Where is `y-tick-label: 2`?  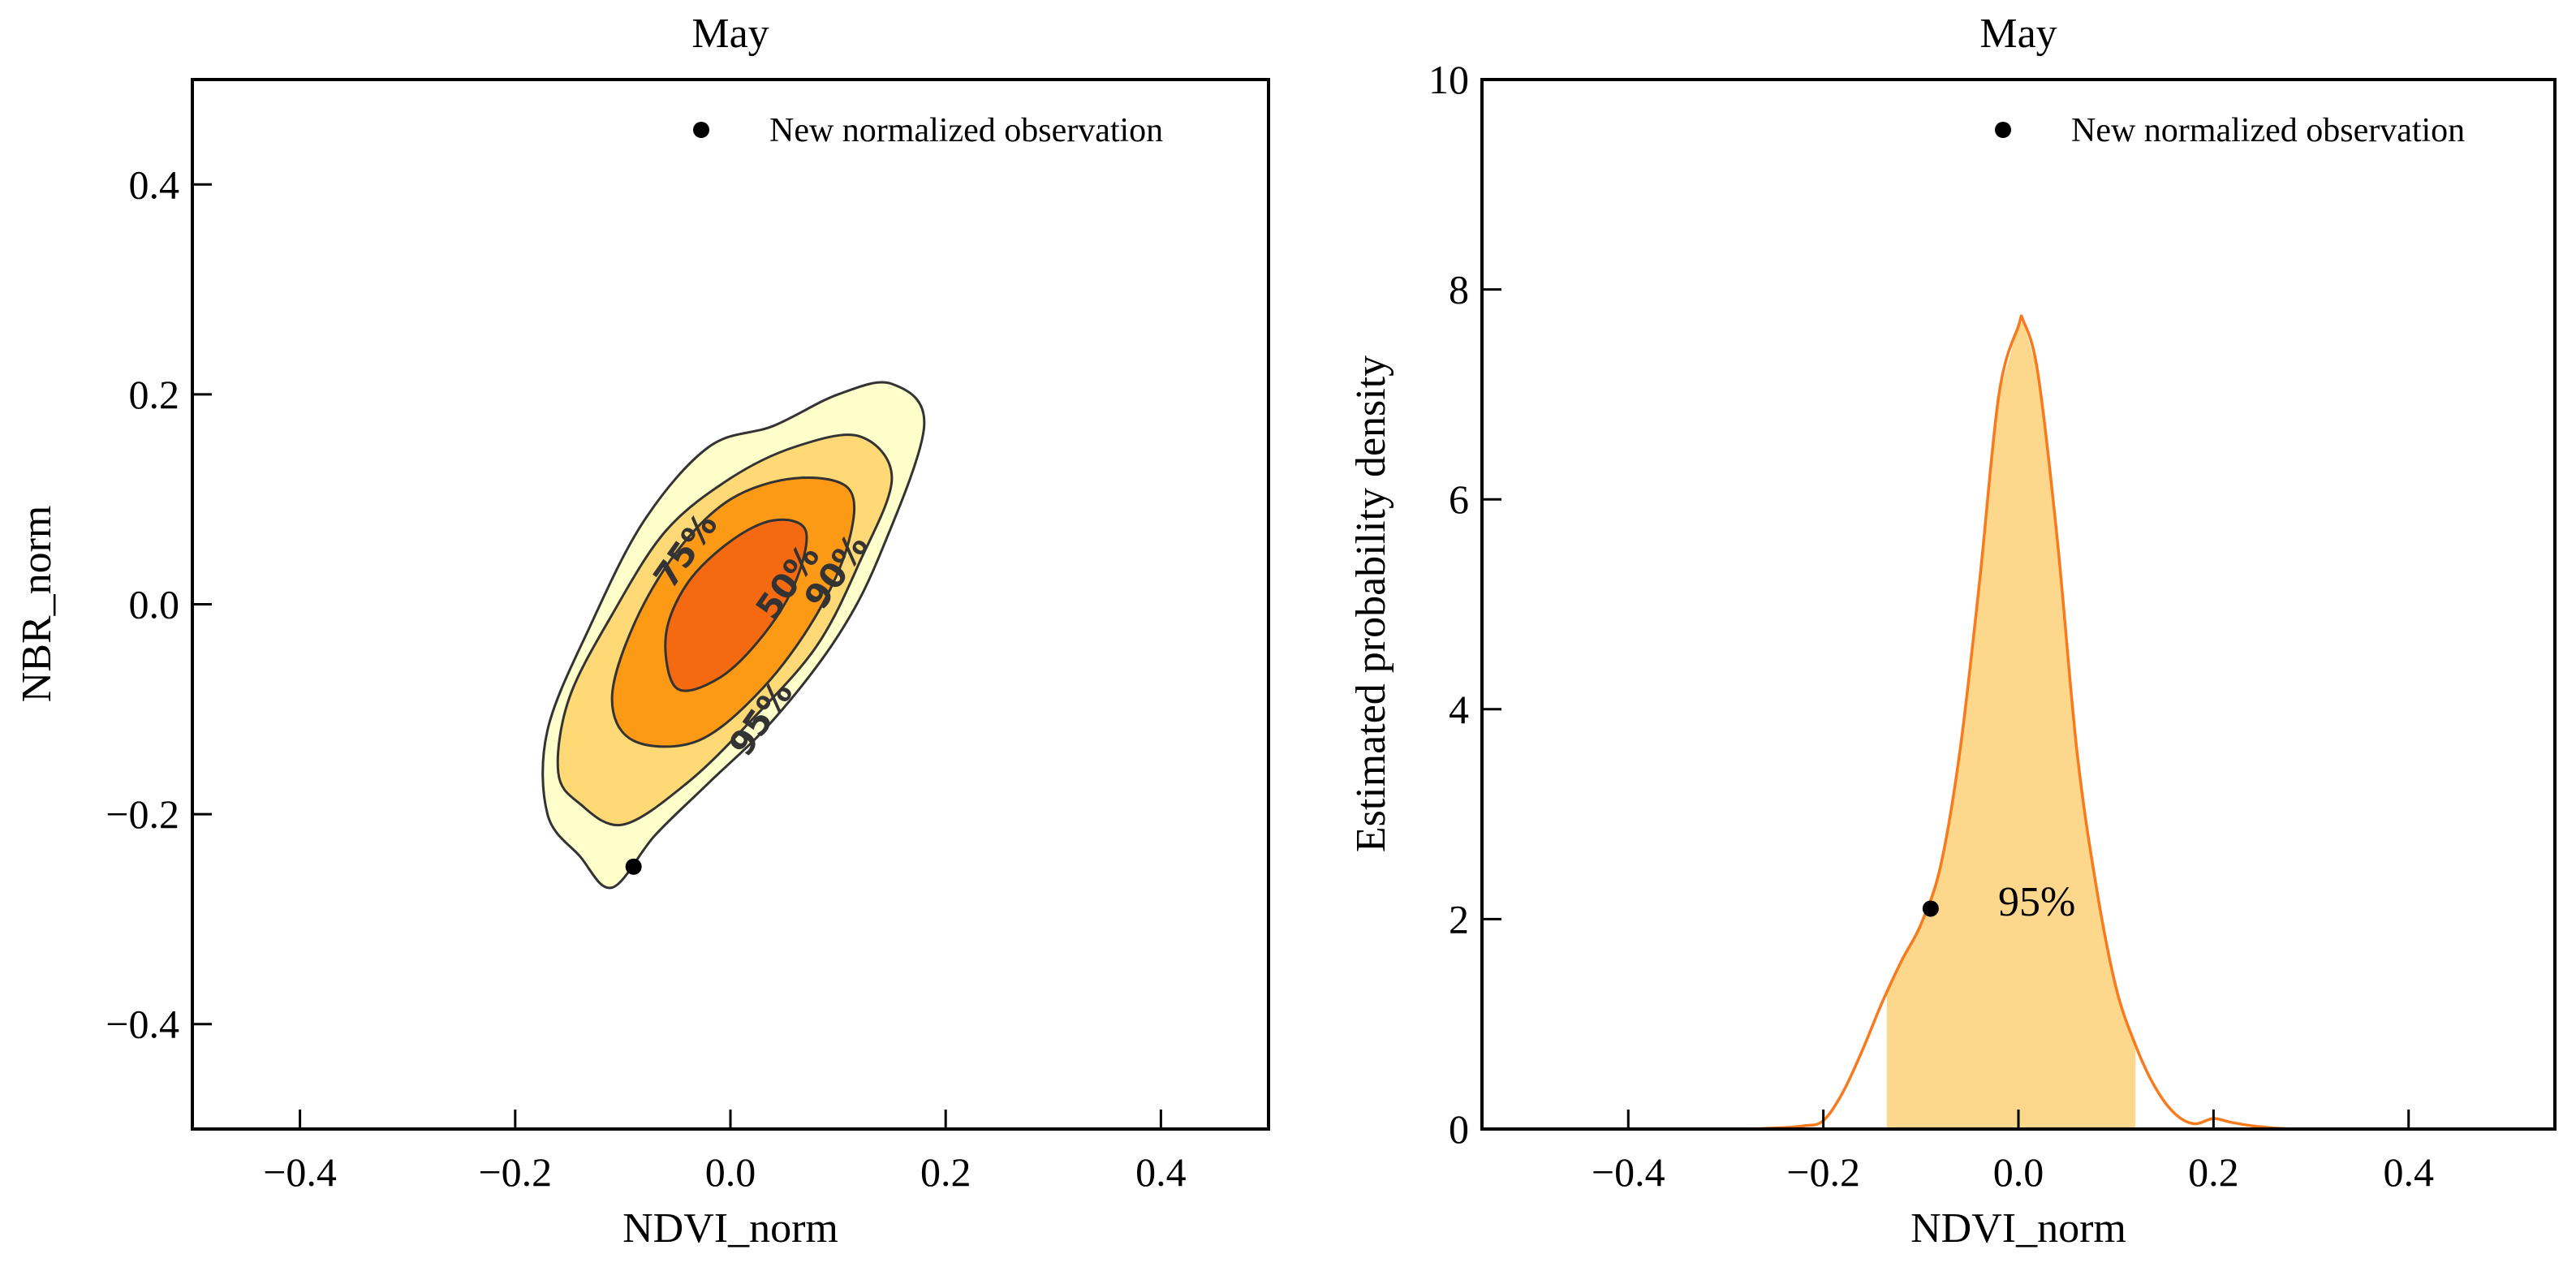
y-tick-label: 2 is located at coordinates (1459, 919).